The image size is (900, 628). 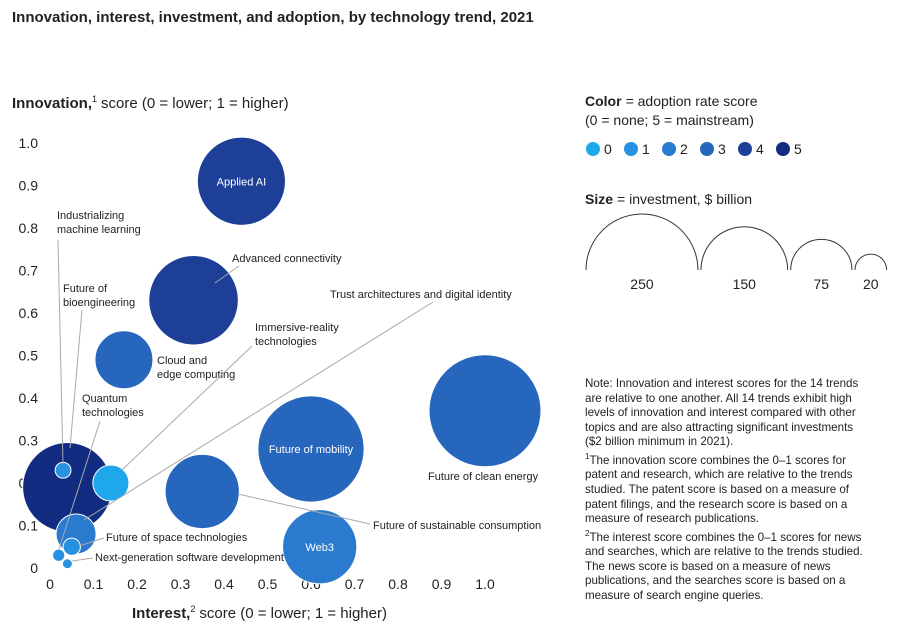 What do you see at coordinates (684, 199) in the screenshot?
I see `size-legend-text: = investment, $ billion` at bounding box center [684, 199].